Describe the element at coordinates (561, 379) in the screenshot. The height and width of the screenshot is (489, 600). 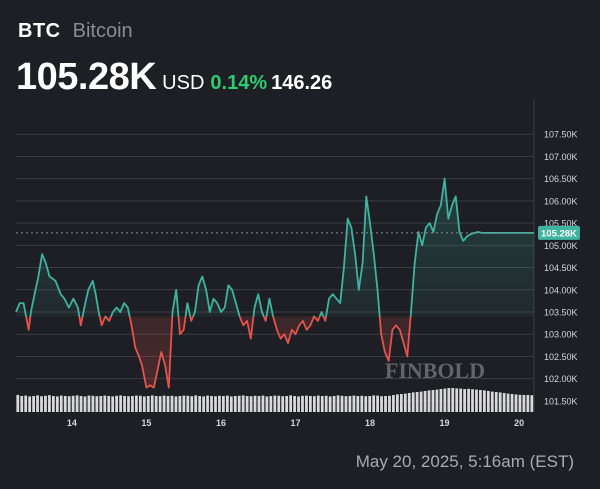
I see `y-tick-label: 102.00K` at that location.